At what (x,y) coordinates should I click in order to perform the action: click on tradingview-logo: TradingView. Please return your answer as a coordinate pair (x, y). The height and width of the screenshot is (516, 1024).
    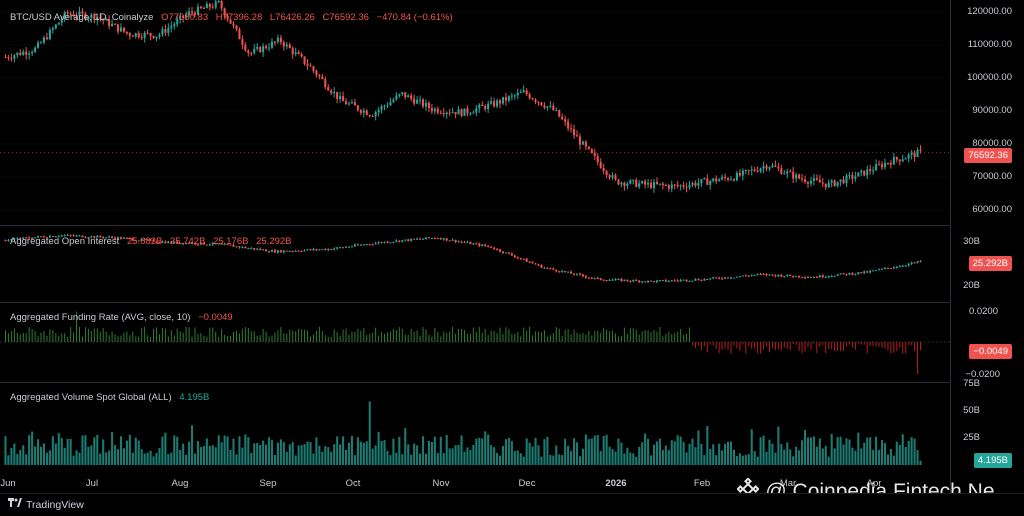
    Looking at the image, I should click on (46, 504).